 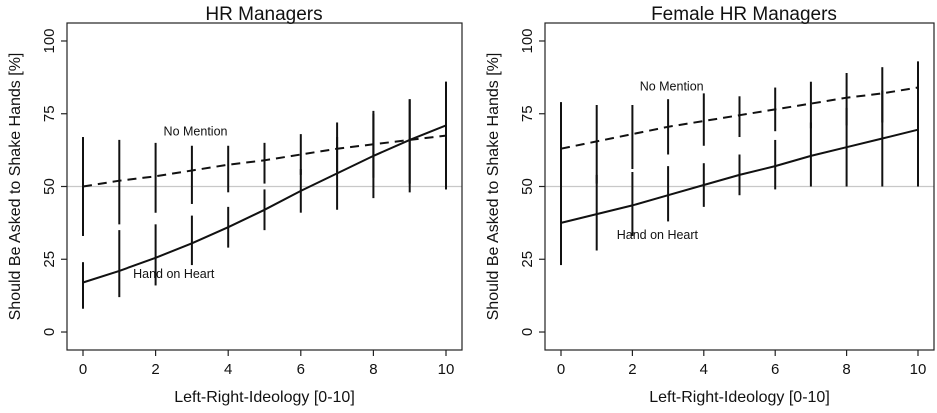 I want to click on chart-title: HR Managers, so click(x=263, y=14).